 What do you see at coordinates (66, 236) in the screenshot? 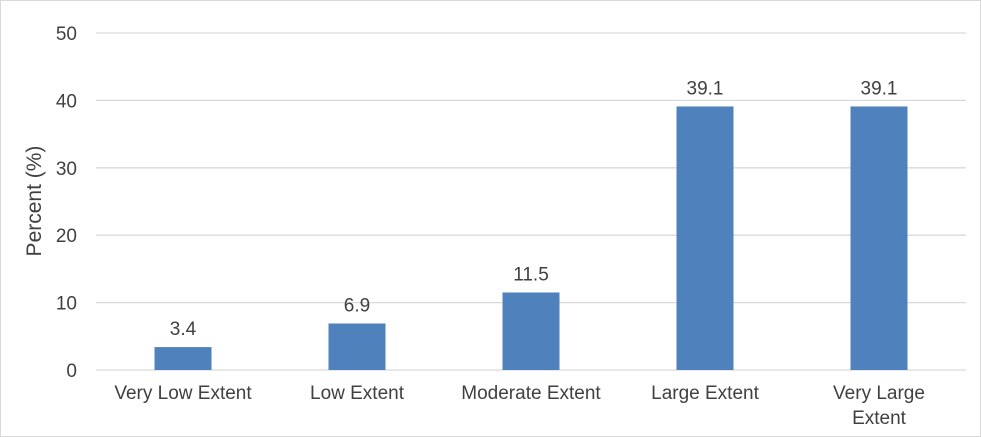
I see `y-tick-label: 20` at bounding box center [66, 236].